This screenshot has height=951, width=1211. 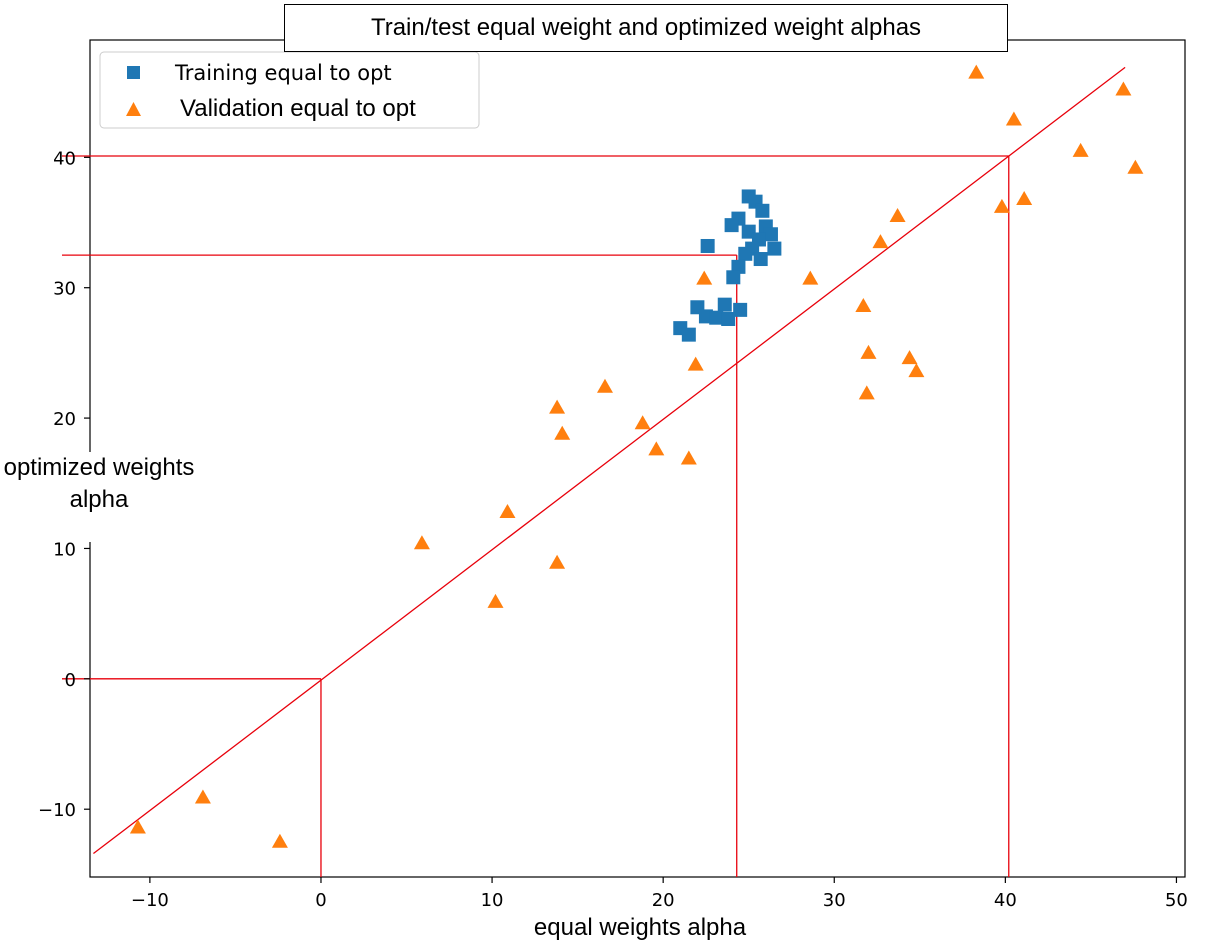 What do you see at coordinates (1176, 900) in the screenshot?
I see `x-tick-label: 50` at bounding box center [1176, 900].